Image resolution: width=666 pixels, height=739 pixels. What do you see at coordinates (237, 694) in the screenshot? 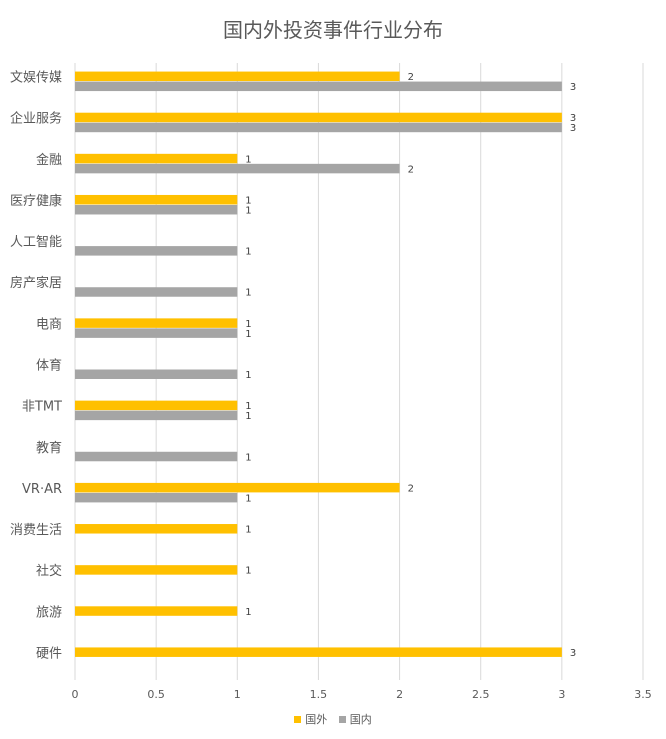
I see `x-tick-label: 1` at bounding box center [237, 694].